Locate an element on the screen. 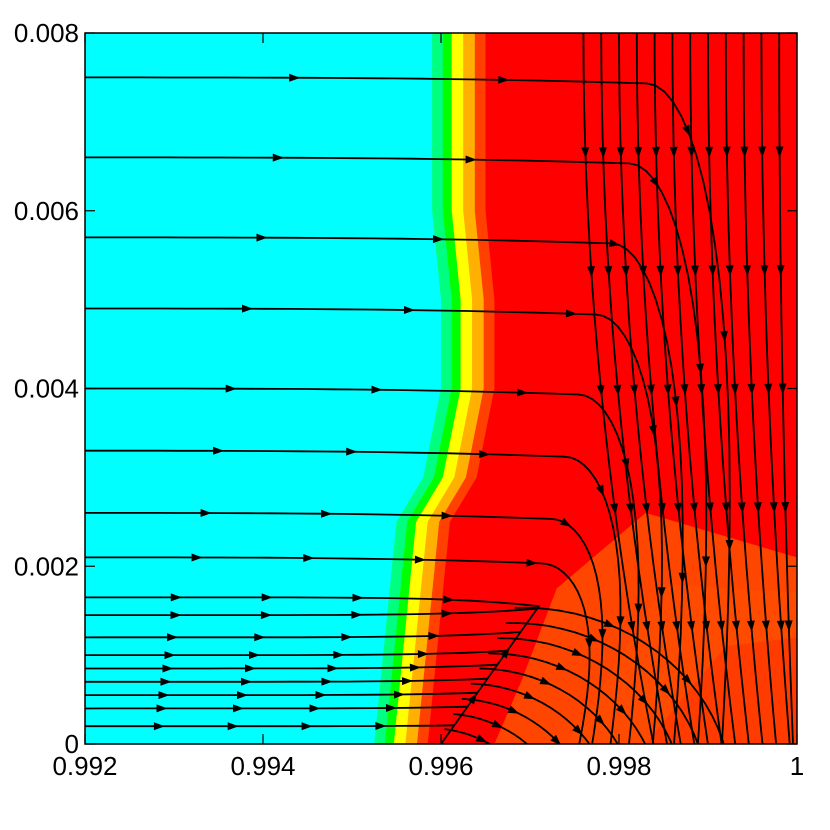 This screenshot has width=830, height=830. x-tick-label: 1 is located at coordinates (797, 766).